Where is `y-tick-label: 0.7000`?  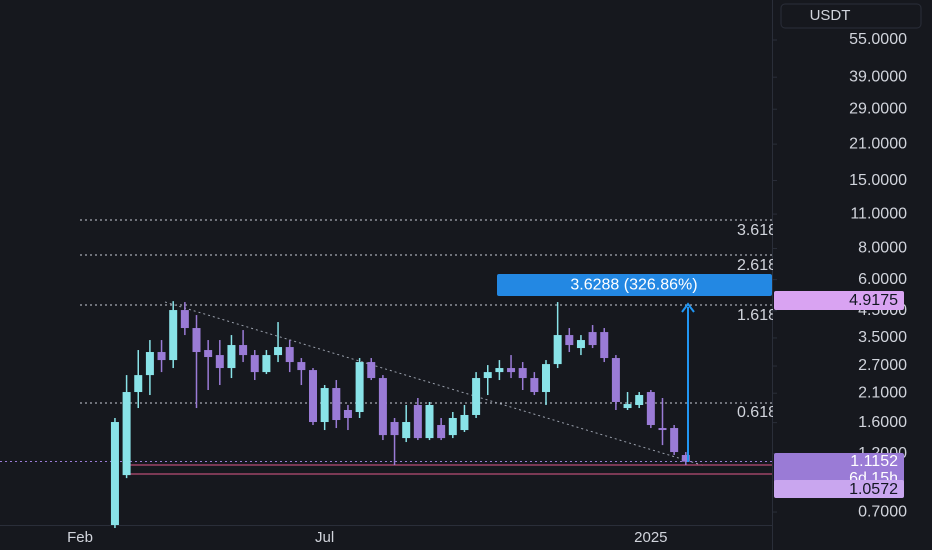 y-tick-label: 0.7000 is located at coordinates (882, 511).